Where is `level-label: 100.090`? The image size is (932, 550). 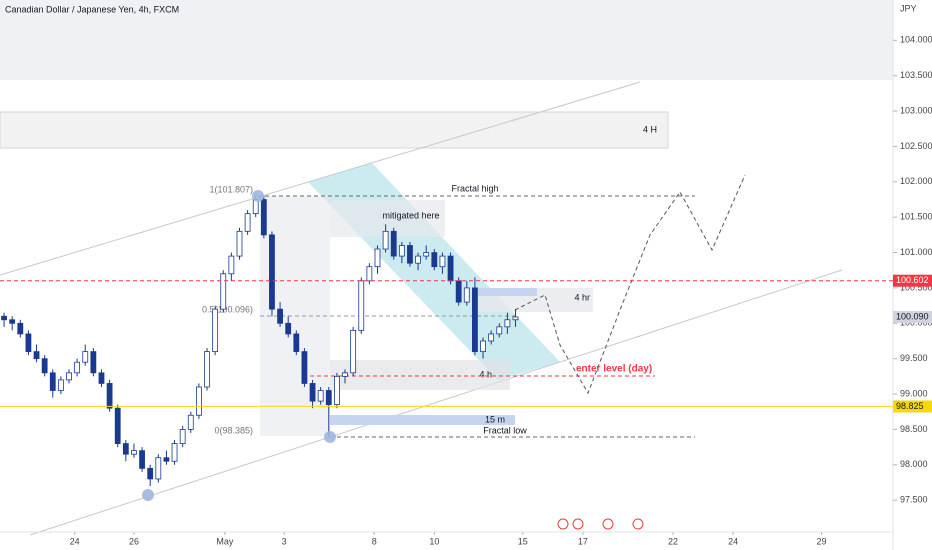
level-label: 100.090 is located at coordinates (912, 316).